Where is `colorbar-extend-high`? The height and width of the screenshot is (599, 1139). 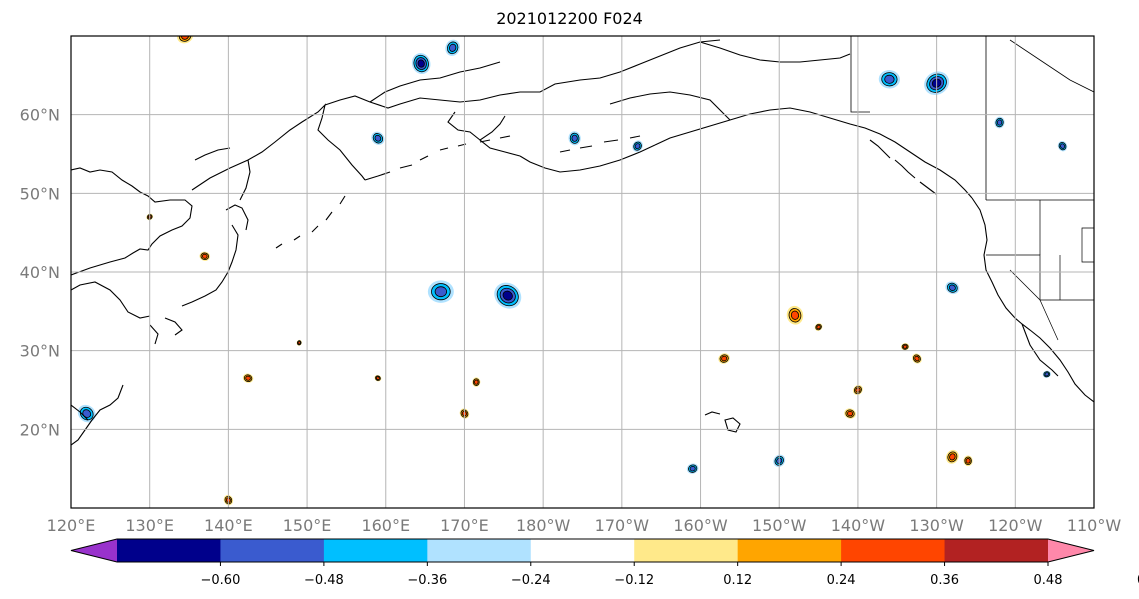
colorbar-extend-high is located at coordinates (1071, 550).